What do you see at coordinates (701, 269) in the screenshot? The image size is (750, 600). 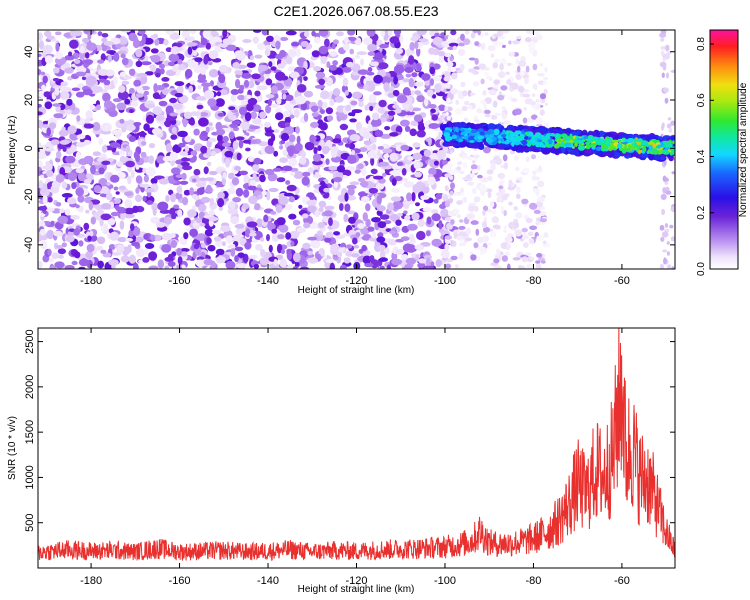 I see `colorbar-tick-label: 0.0` at bounding box center [701, 269].